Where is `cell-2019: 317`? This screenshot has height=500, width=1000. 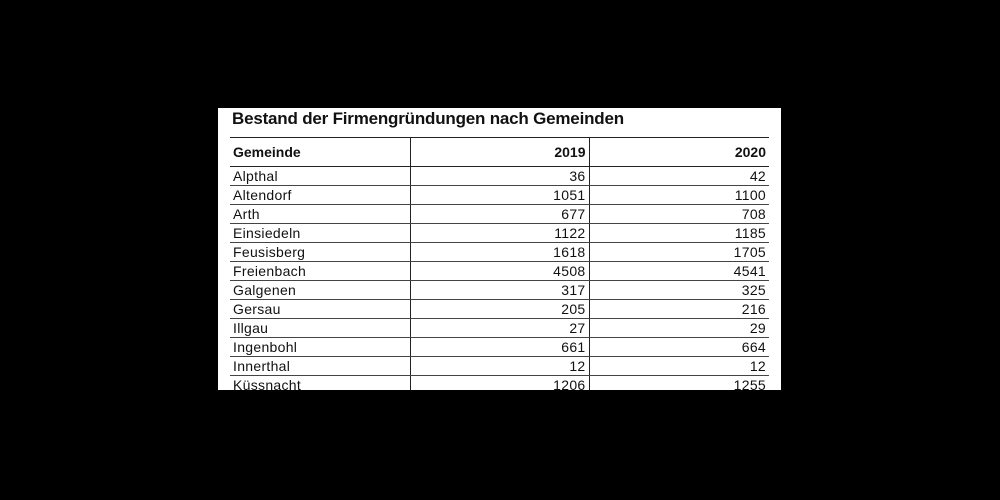
cell-2019: 317 is located at coordinates (499, 290).